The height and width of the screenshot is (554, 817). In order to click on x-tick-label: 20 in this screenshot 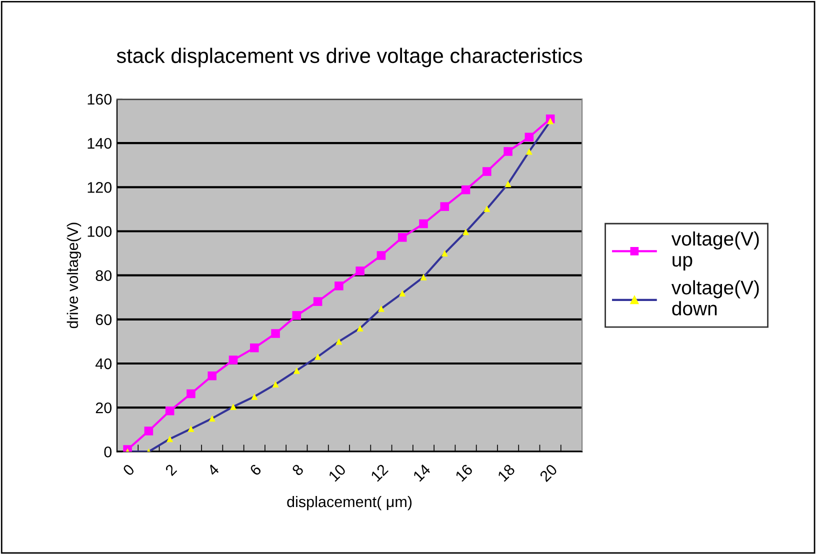, I will do `click(548, 472)`.